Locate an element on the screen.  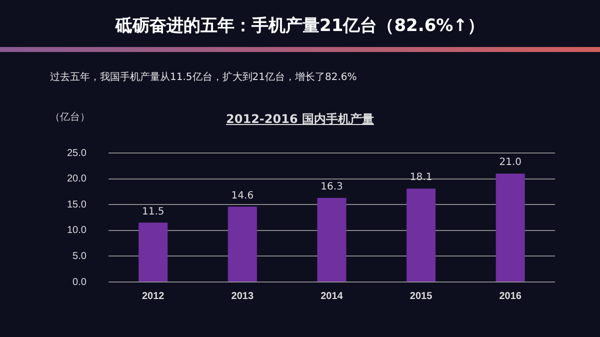
x-tick-label: 2014 is located at coordinates (332, 296).